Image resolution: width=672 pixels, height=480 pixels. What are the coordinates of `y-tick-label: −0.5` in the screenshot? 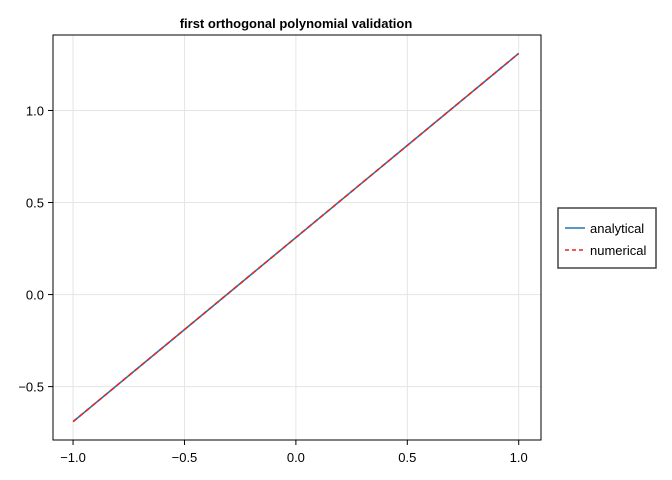 It's located at (31, 387).